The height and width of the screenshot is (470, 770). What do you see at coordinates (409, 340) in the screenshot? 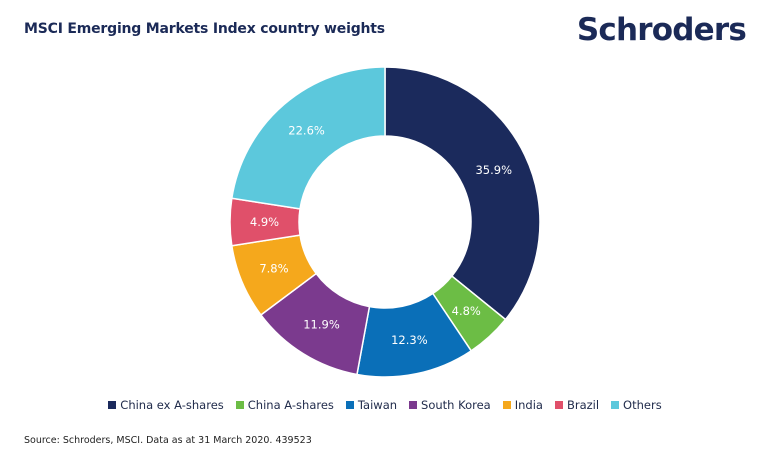
I see `data-label-taiwan: 12.3%` at bounding box center [409, 340].